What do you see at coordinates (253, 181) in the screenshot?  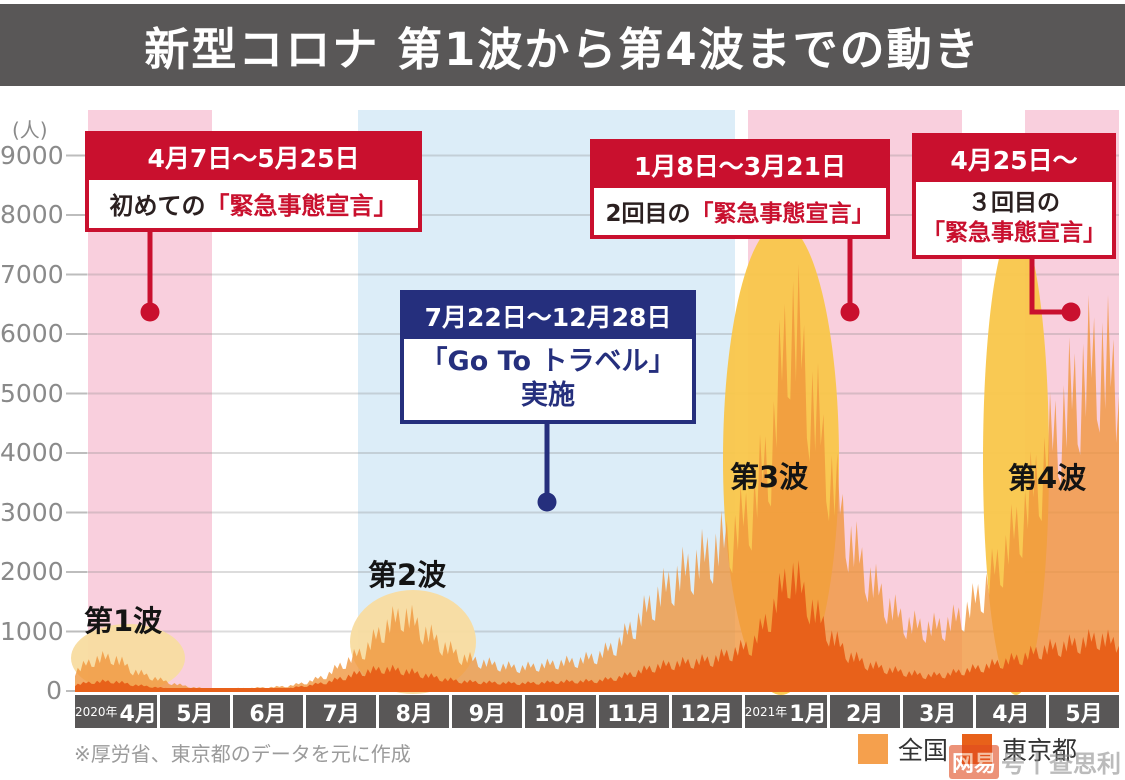 I see `annotation-first-emergency: 4月7日〜5月25日 初めての「緊急事態宣言」` at bounding box center [253, 181].